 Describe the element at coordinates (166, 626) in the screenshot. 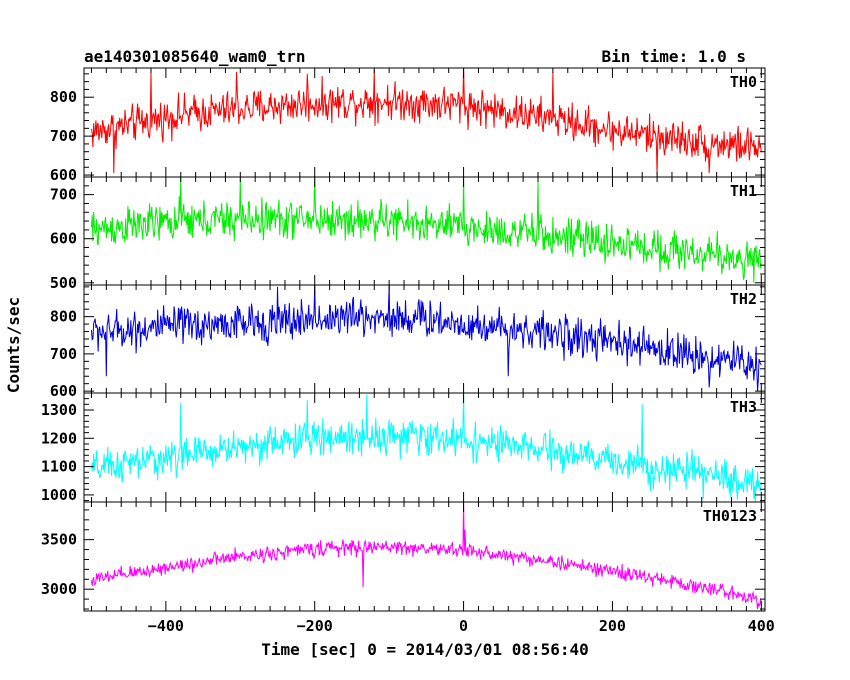

I see `x-tick-label: −400` at that location.